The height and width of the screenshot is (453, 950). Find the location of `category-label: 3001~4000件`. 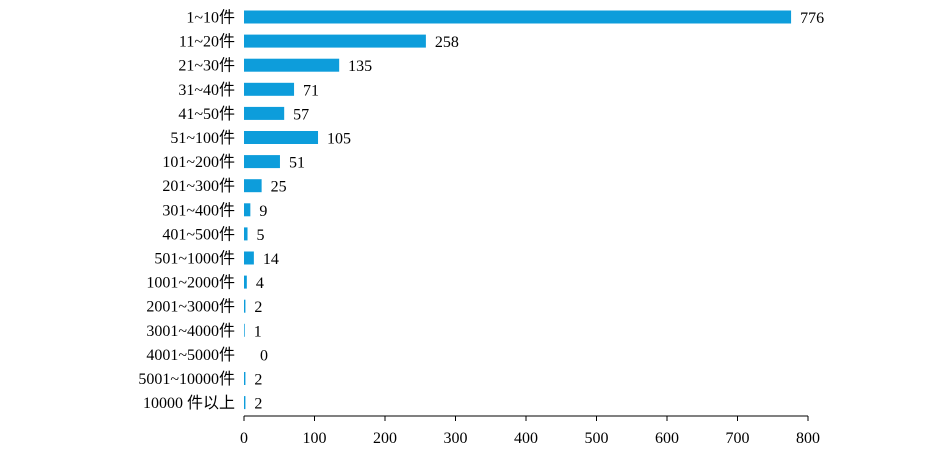

category-label: 3001~4000件 is located at coordinates (190, 331).